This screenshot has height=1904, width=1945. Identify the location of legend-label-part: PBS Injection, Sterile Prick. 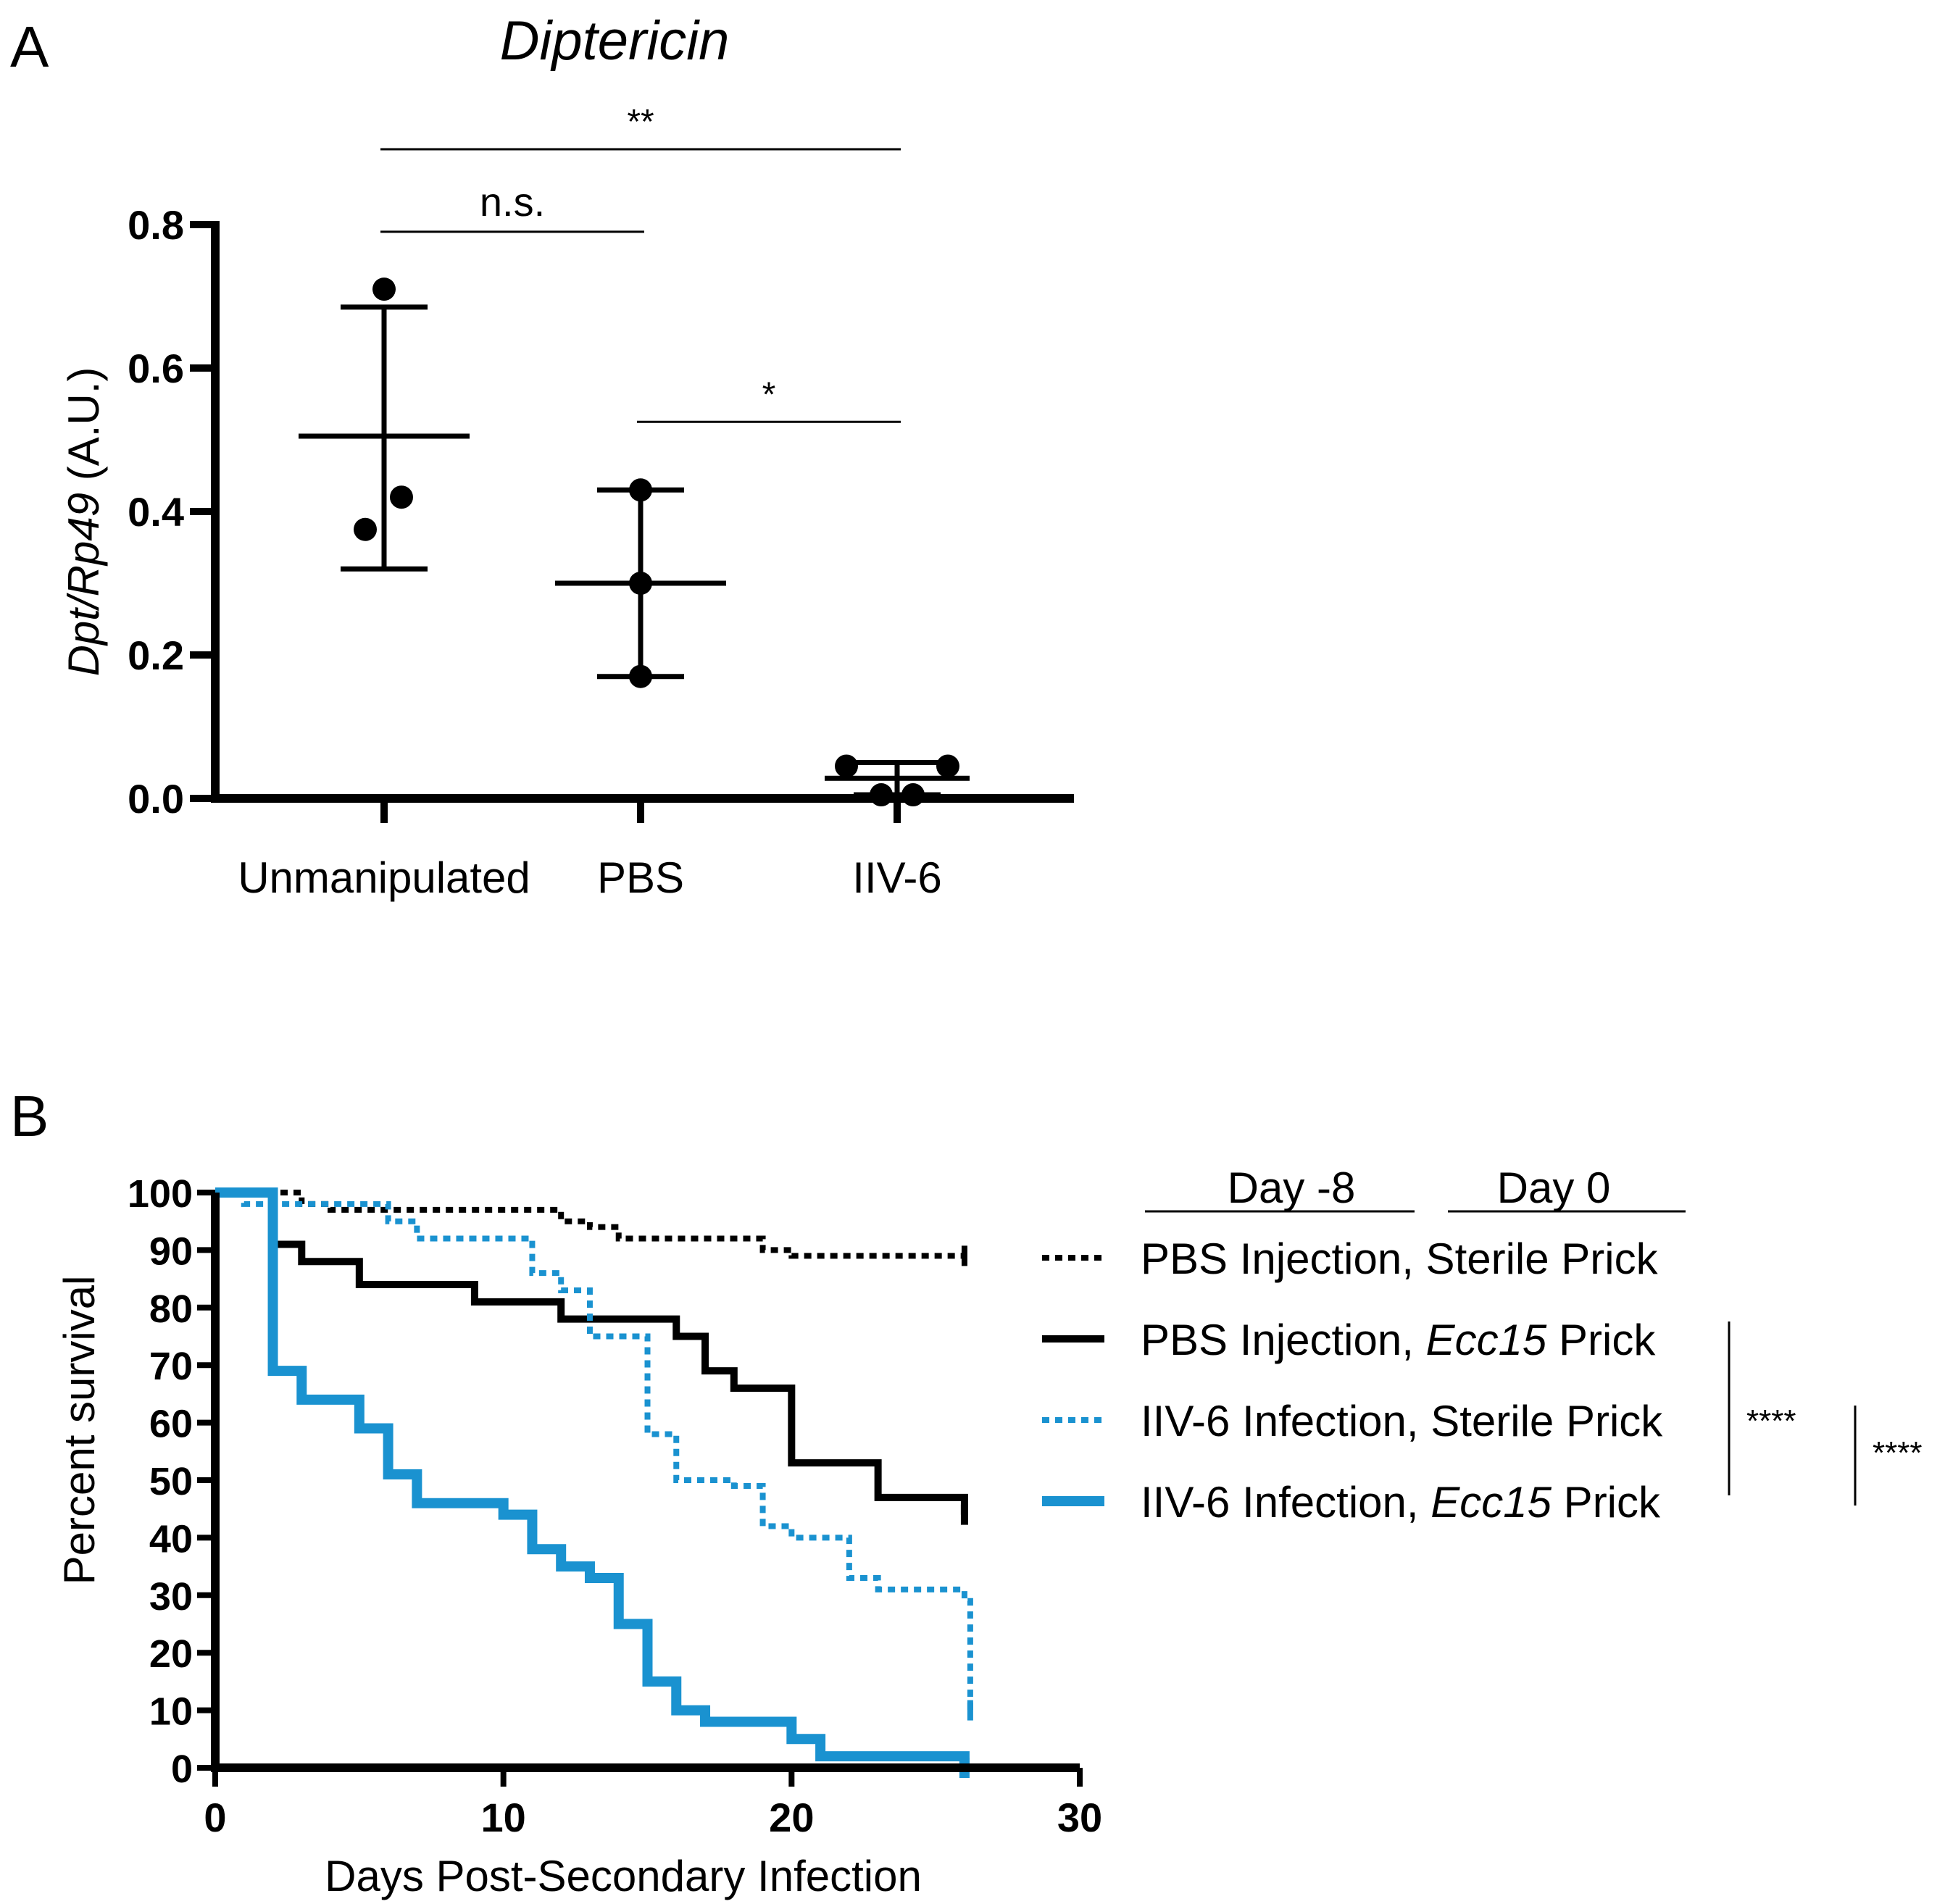
(1400, 1259).